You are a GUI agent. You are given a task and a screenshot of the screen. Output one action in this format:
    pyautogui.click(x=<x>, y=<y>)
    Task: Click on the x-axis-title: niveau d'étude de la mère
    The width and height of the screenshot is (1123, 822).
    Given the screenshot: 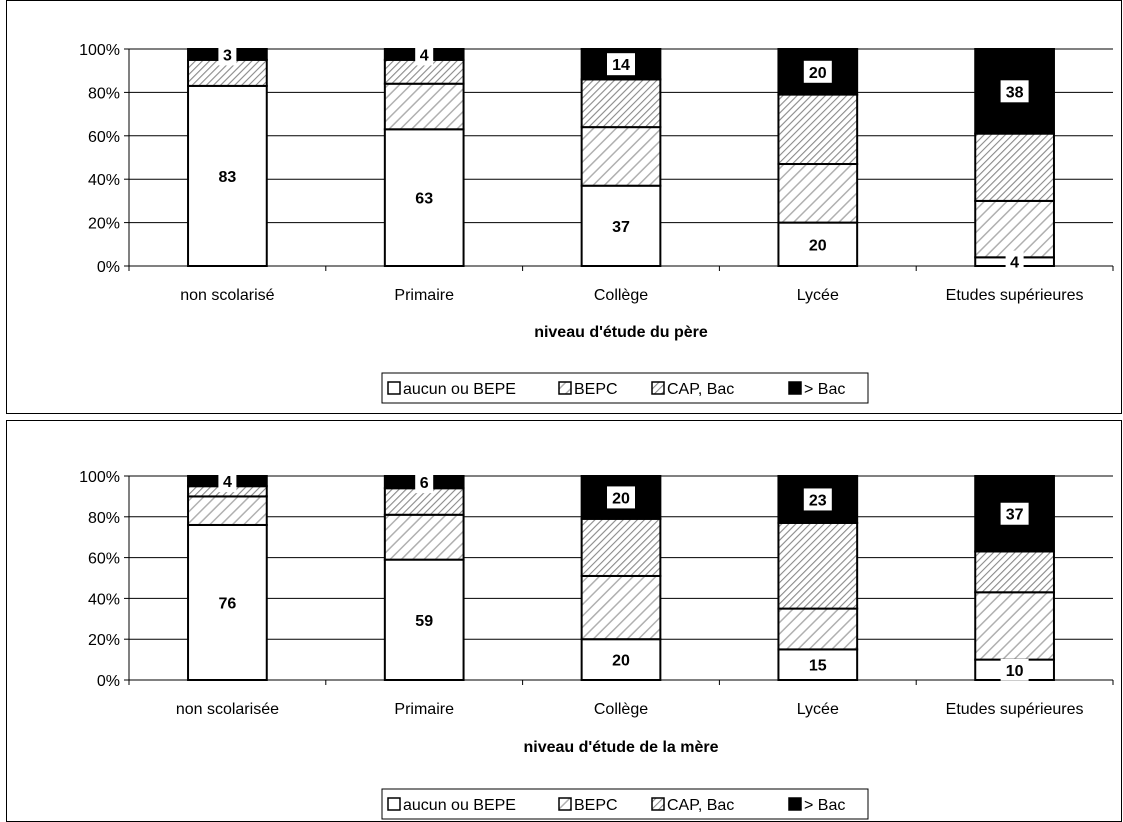 What is the action you would take?
    pyautogui.click(x=621, y=747)
    